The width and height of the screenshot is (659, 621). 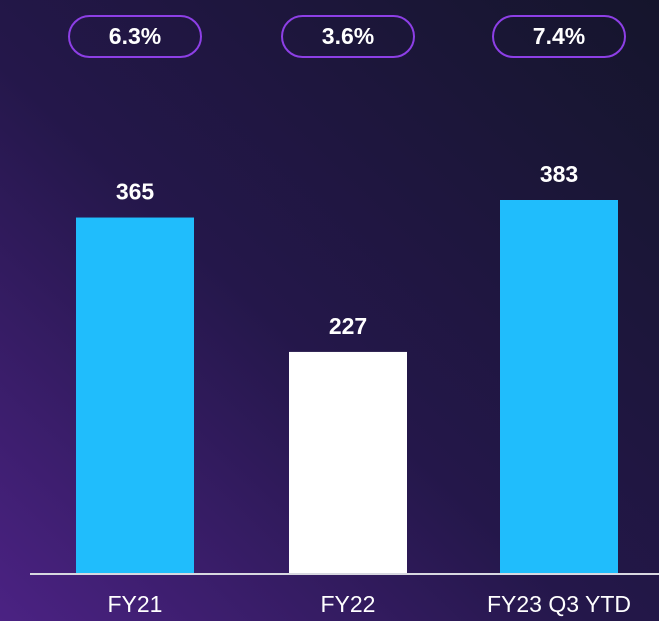 I want to click on annotation: 3.6%, so click(x=348, y=36).